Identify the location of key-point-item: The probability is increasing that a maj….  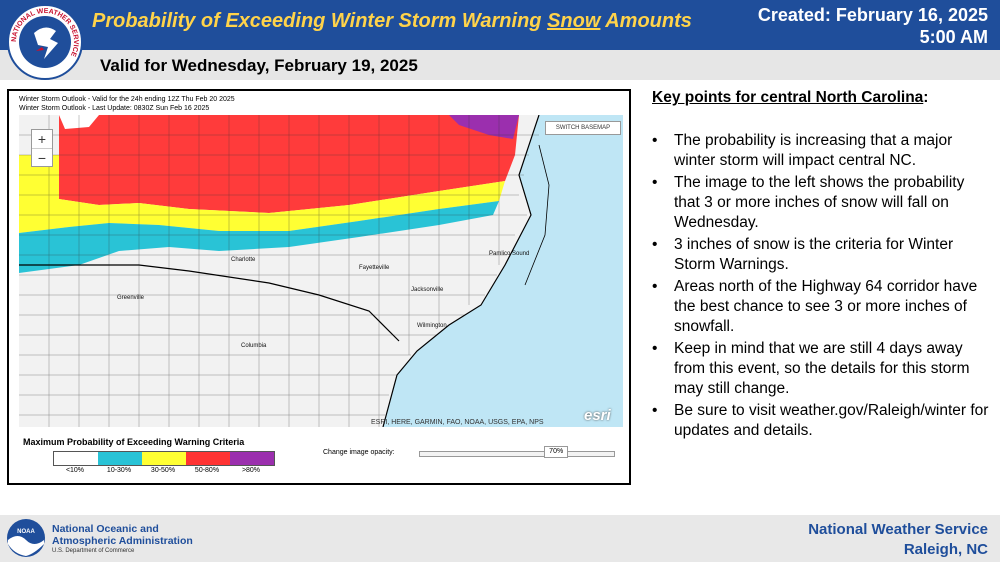
(822, 151).